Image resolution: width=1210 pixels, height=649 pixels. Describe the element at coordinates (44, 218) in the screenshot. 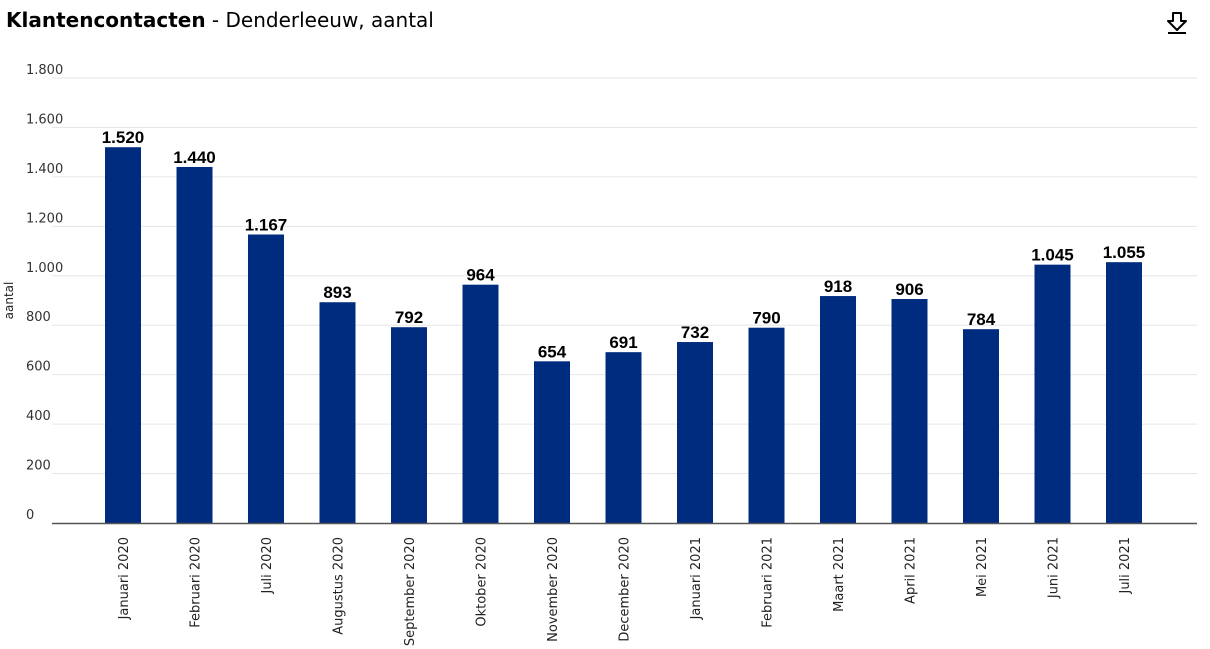

I see `y-tick-label: 1.200` at that location.